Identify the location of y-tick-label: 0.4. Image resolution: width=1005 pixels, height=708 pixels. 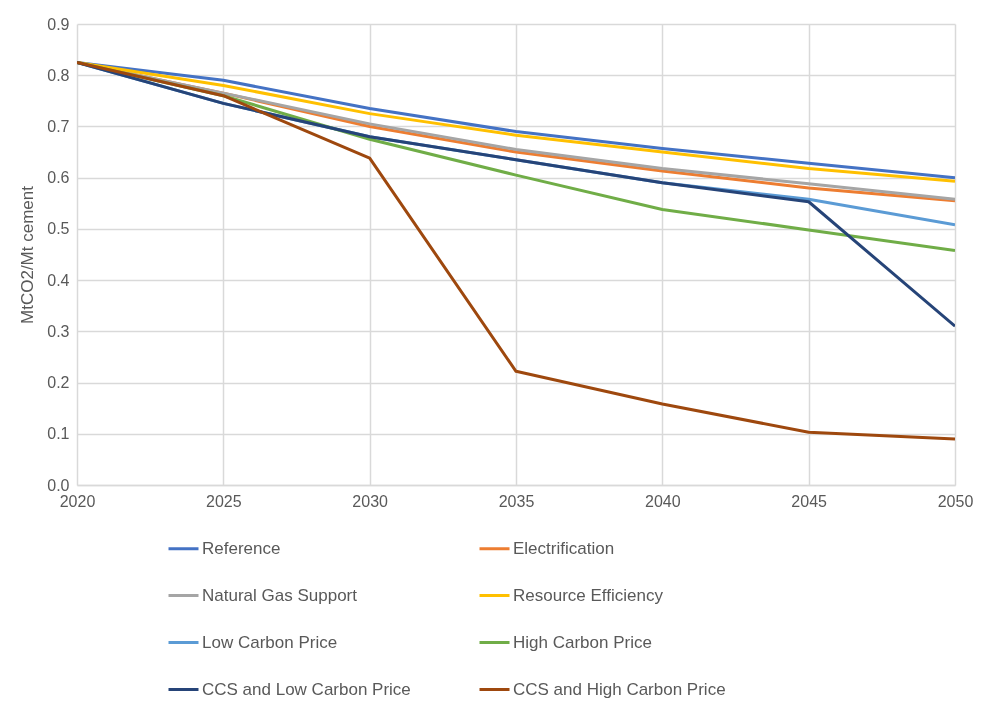
(58, 280).